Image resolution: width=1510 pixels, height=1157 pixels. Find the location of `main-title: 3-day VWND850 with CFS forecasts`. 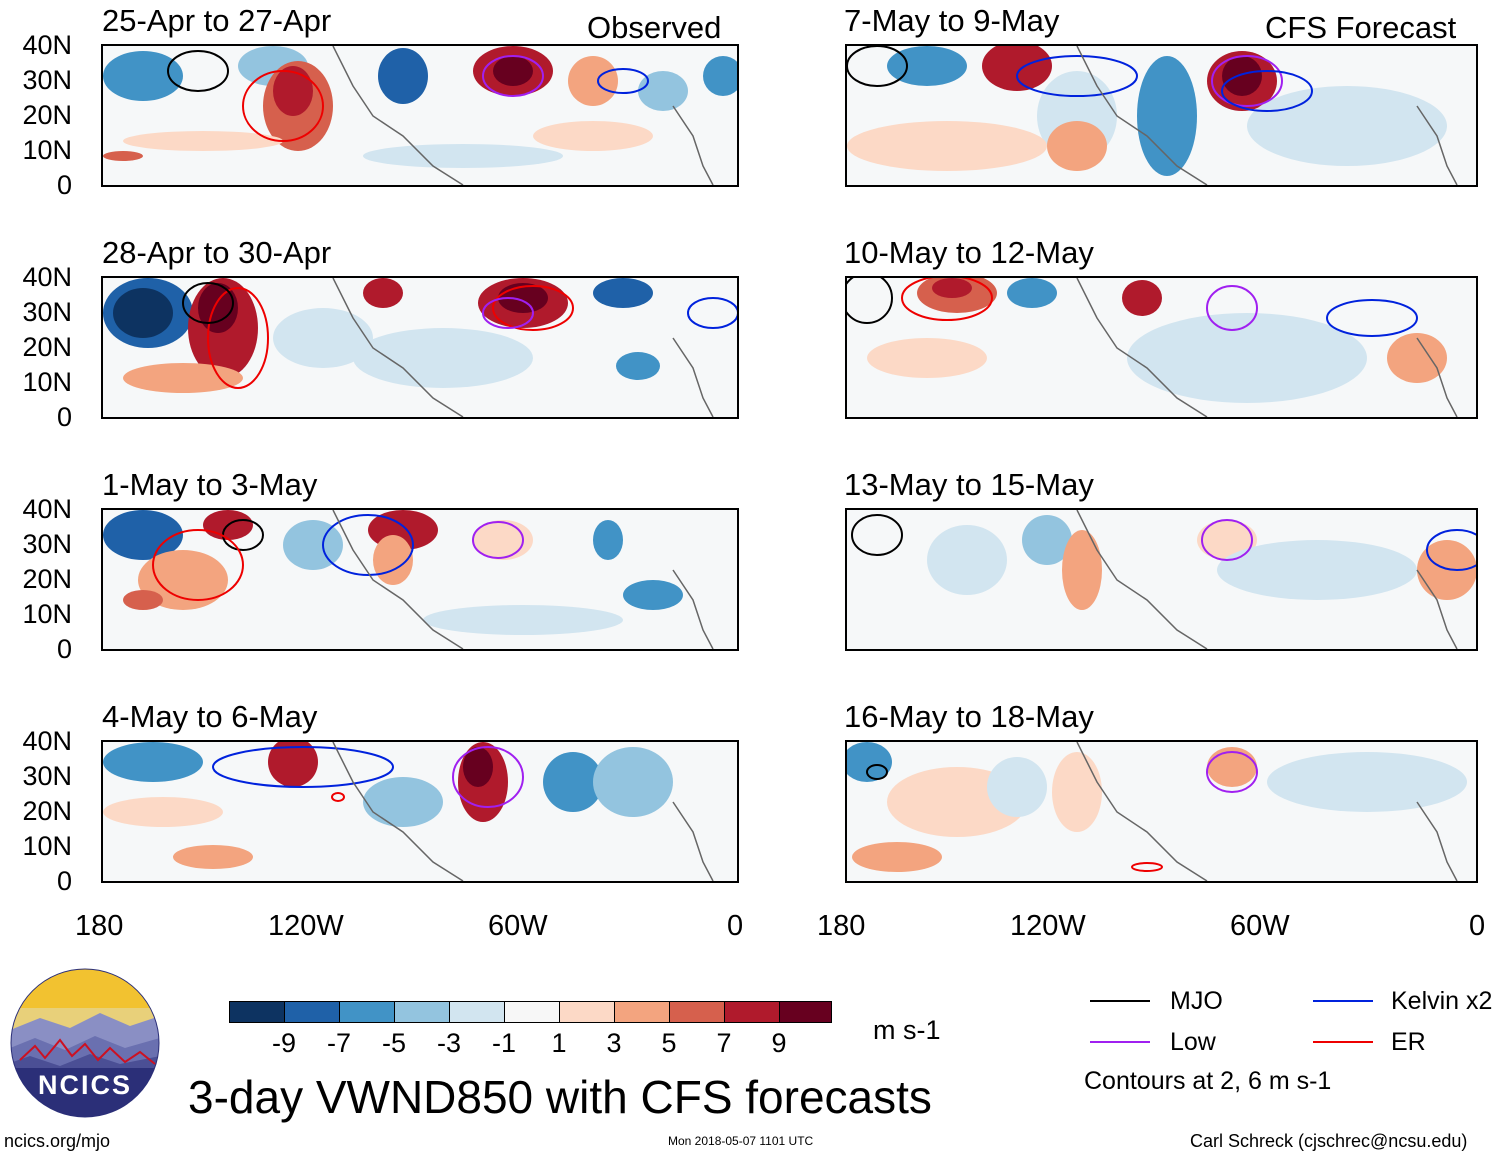

main-title: 3-day VWND850 with CFS forecasts is located at coordinates (560, 1097).